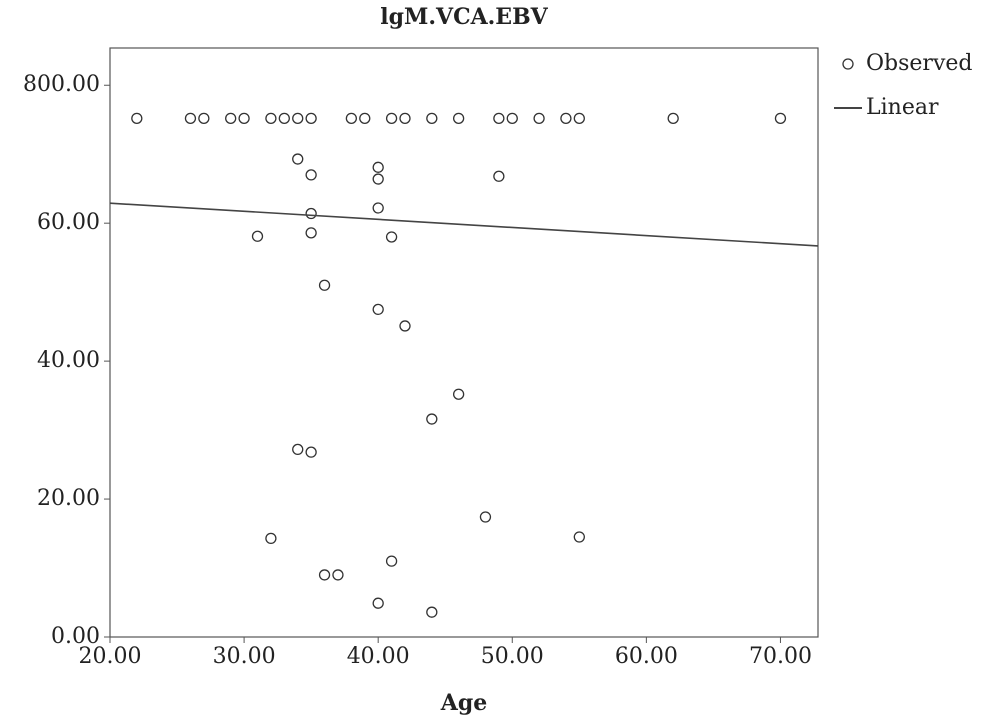  Describe the element at coordinates (68, 360) in the screenshot. I see `y-tick-label: 40.00` at that location.